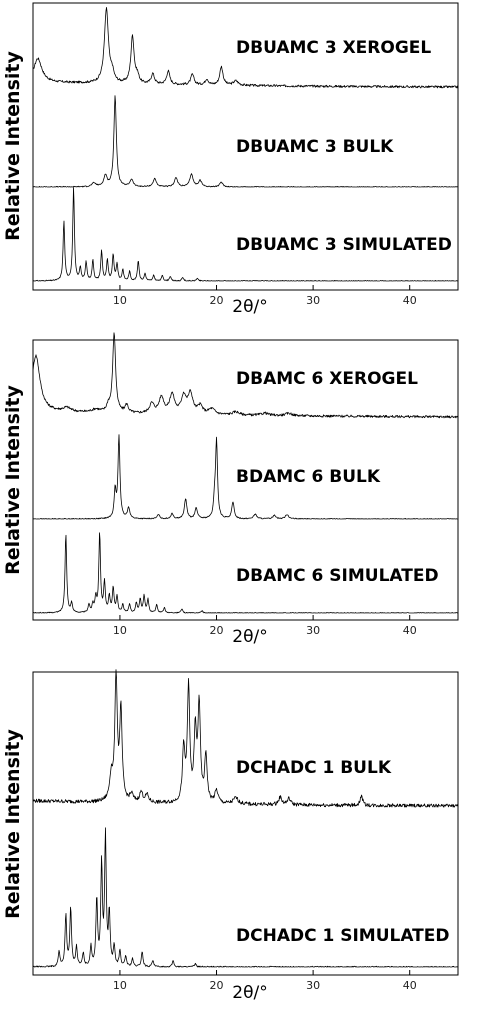 Image resolution: width=485 pixels, height=1024 pixels. I want to click on series-label: DCHADC 1 BULK, so click(314, 768).